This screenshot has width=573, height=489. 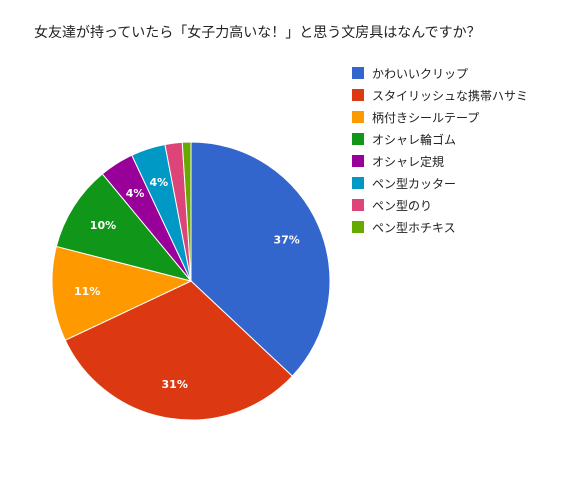 What do you see at coordinates (440, 205) in the screenshot?
I see `legend-item: ペン型のり` at bounding box center [440, 205].